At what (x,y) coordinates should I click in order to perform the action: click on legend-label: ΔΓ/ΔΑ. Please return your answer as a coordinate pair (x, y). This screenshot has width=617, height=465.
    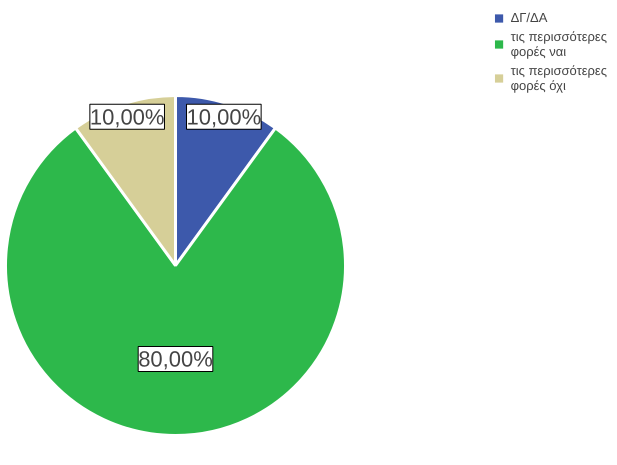
    Looking at the image, I should click on (529, 17).